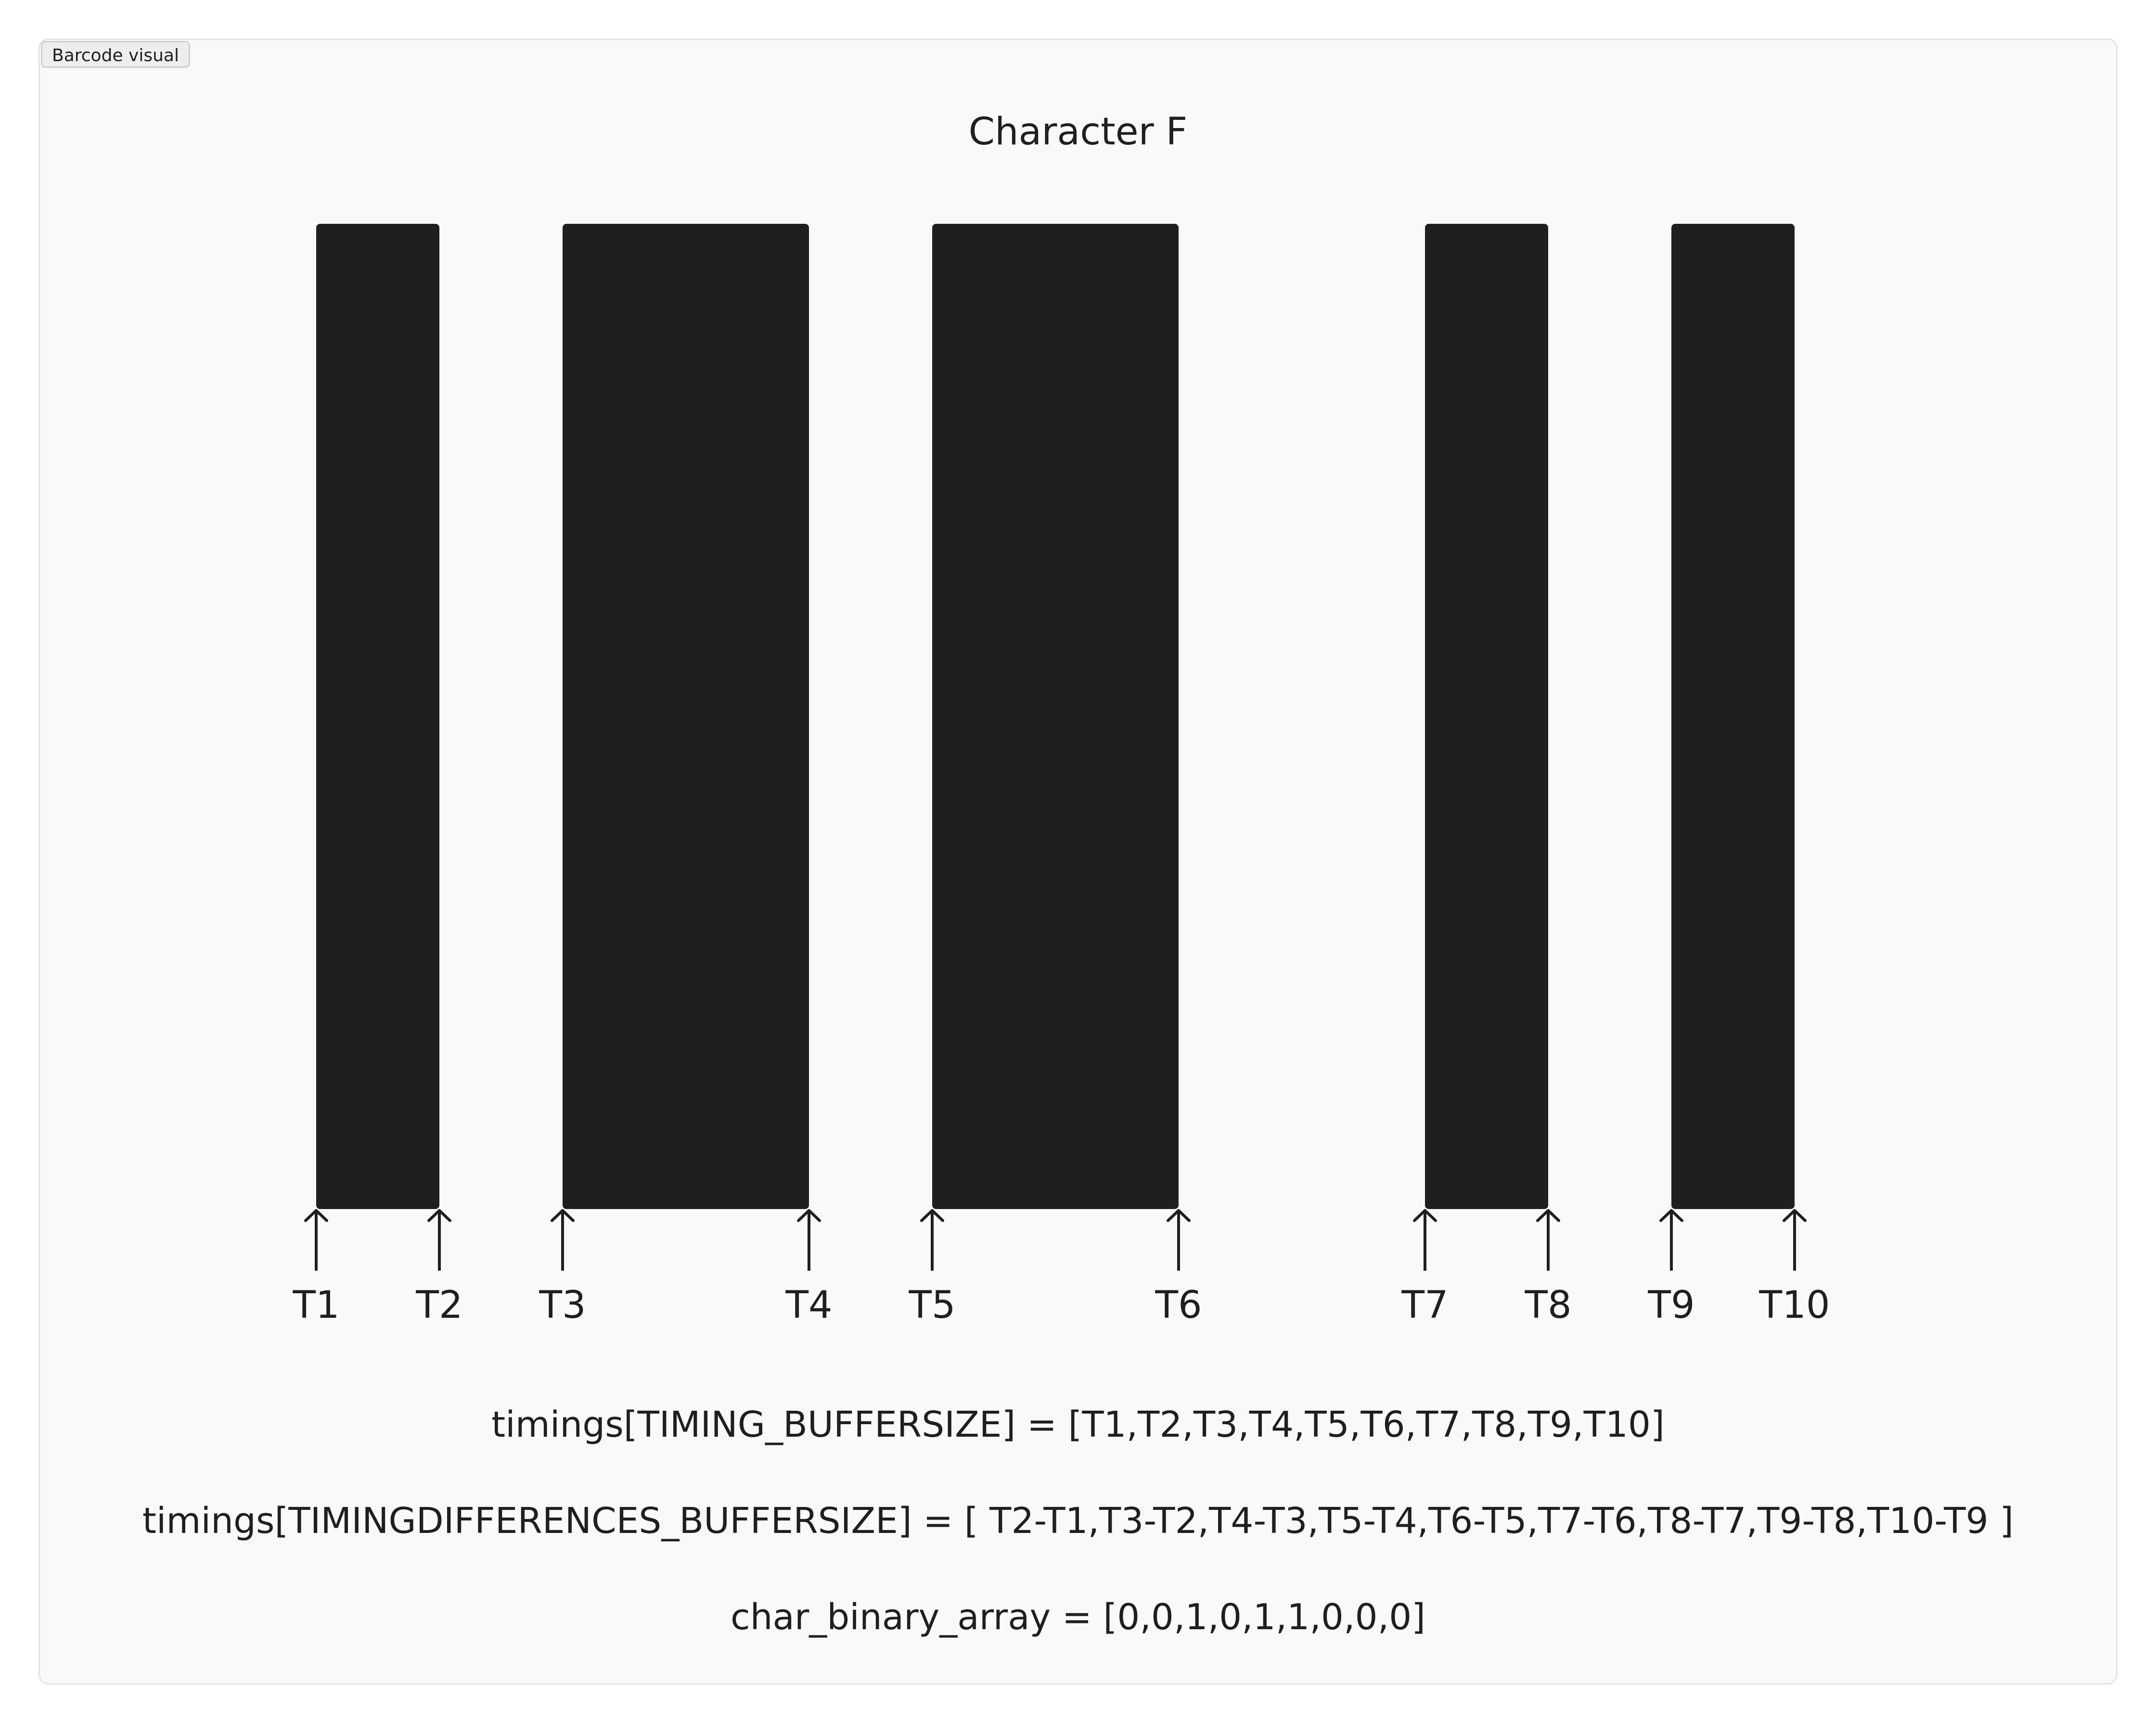  What do you see at coordinates (1670, 1305) in the screenshot?
I see `timing-label-t9: T9` at bounding box center [1670, 1305].